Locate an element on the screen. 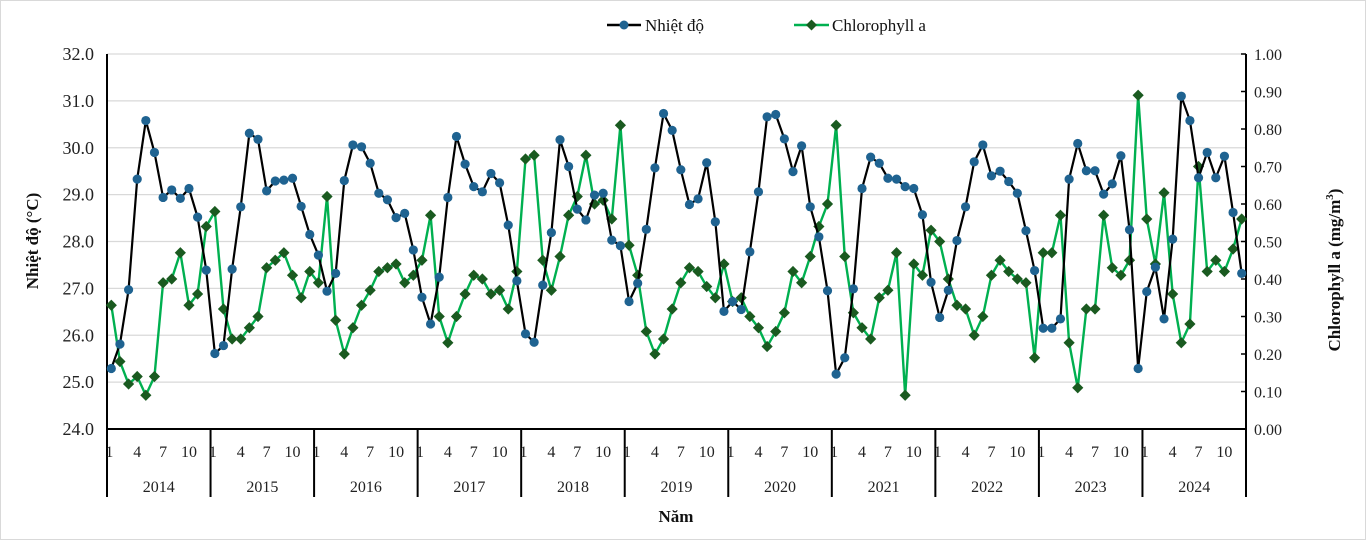 This screenshot has height=540, width=1366. legend-chlorophyll-label: Chlorophyll a is located at coordinates (879, 25).